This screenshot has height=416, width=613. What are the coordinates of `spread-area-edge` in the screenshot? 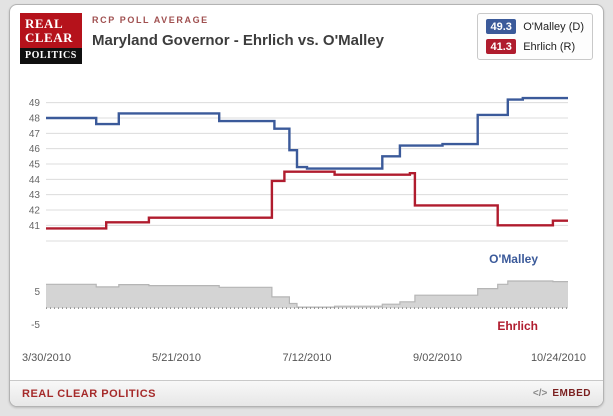 It's located at (307, 294).